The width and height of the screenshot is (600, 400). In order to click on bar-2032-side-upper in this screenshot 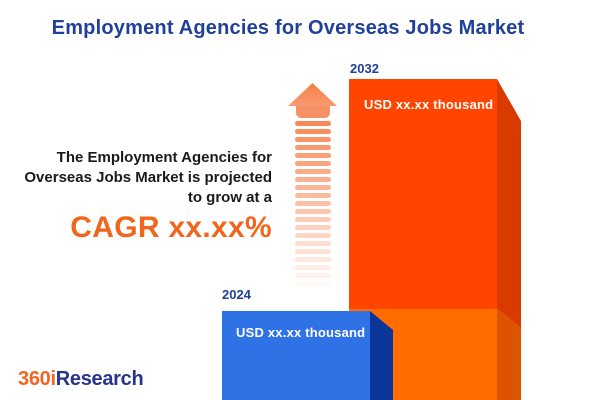, I will do `click(509, 203)`.